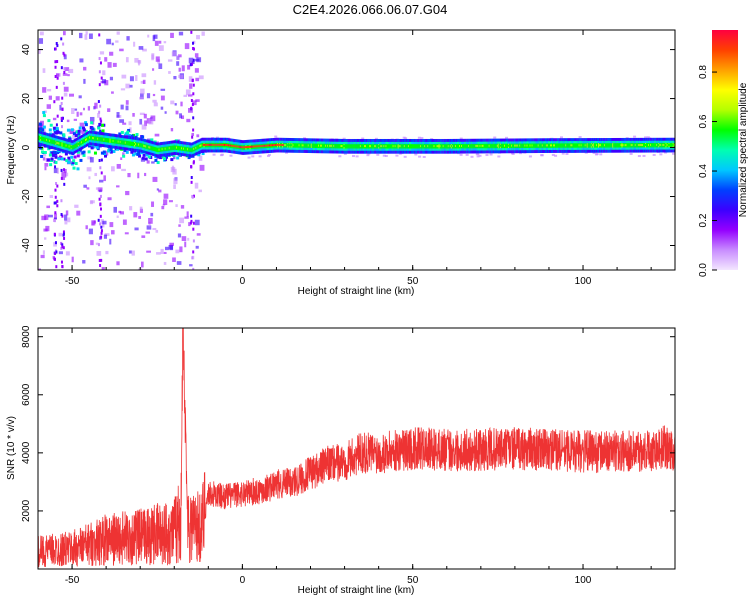  I want to click on spectrogram-x-tick-label: 0, so click(243, 281).